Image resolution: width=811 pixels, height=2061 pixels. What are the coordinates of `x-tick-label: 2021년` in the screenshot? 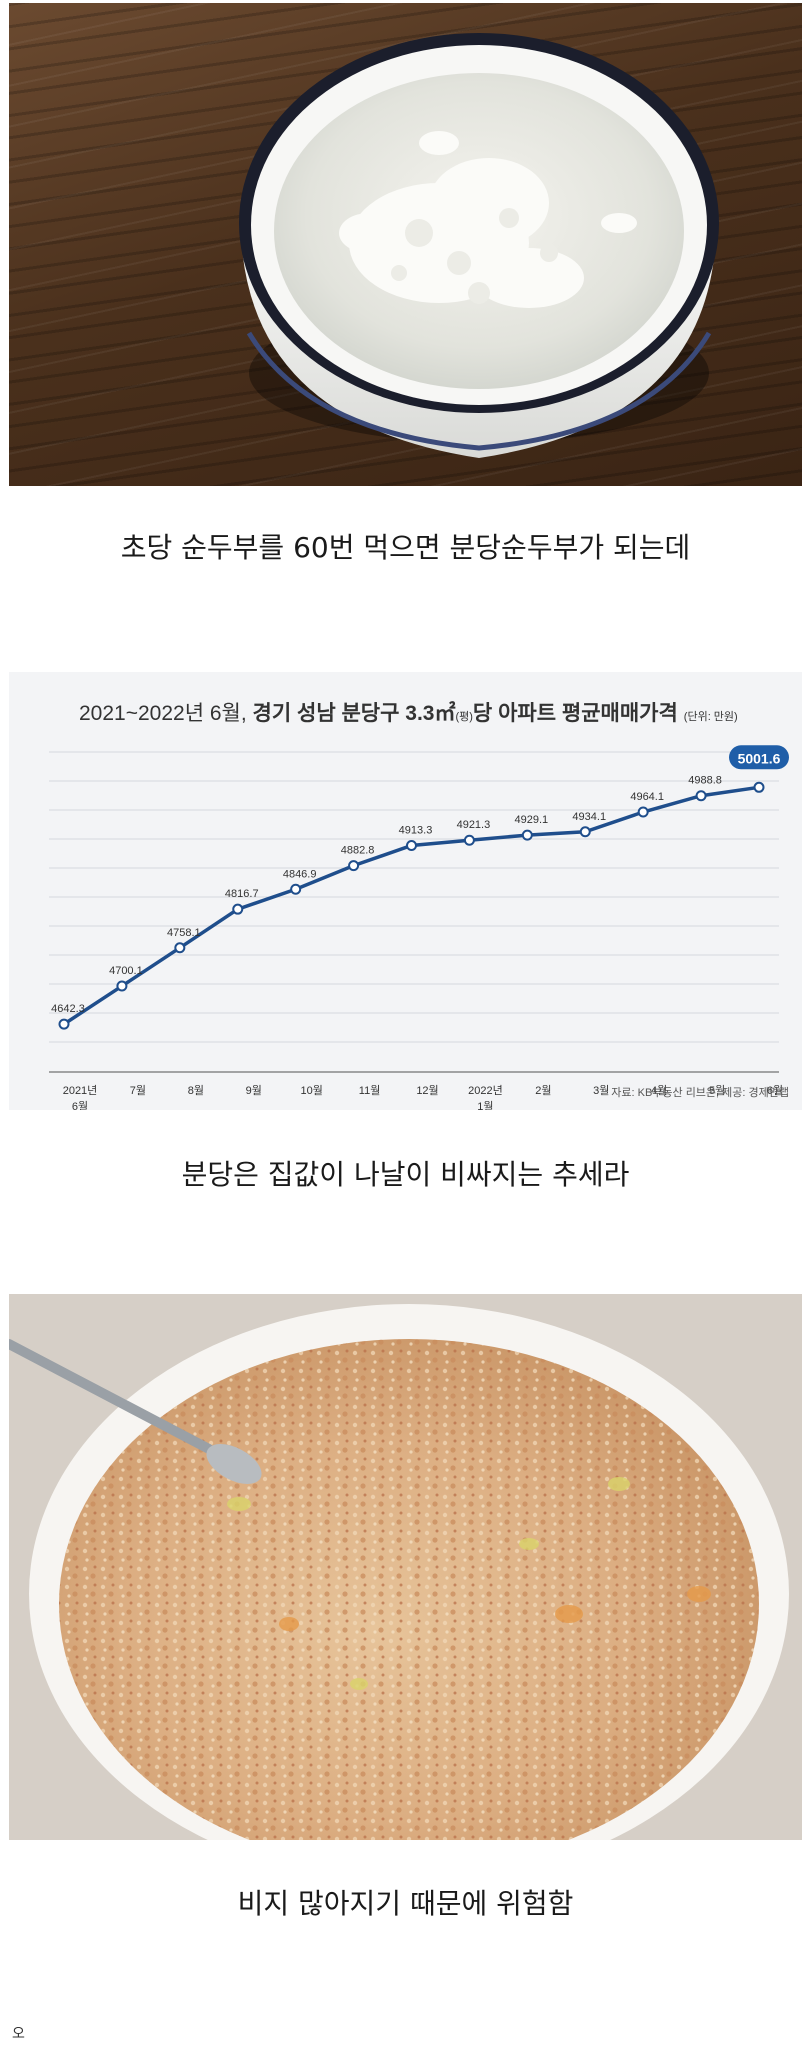 It's located at (80, 1090).